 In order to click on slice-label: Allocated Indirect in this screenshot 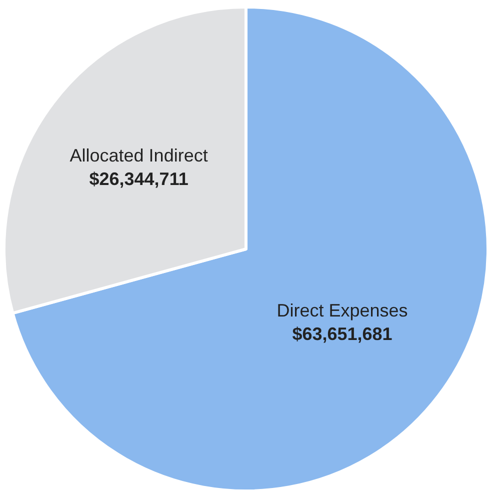, I will do `click(139, 156)`.